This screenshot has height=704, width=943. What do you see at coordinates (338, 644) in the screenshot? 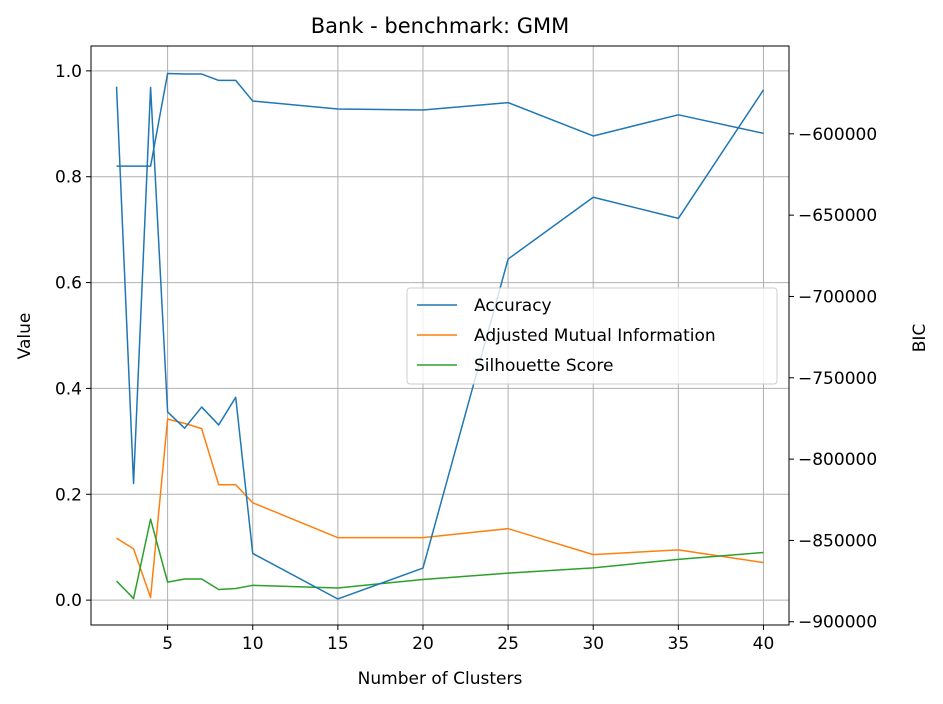
I see `x-tick-label: 15` at bounding box center [338, 644].